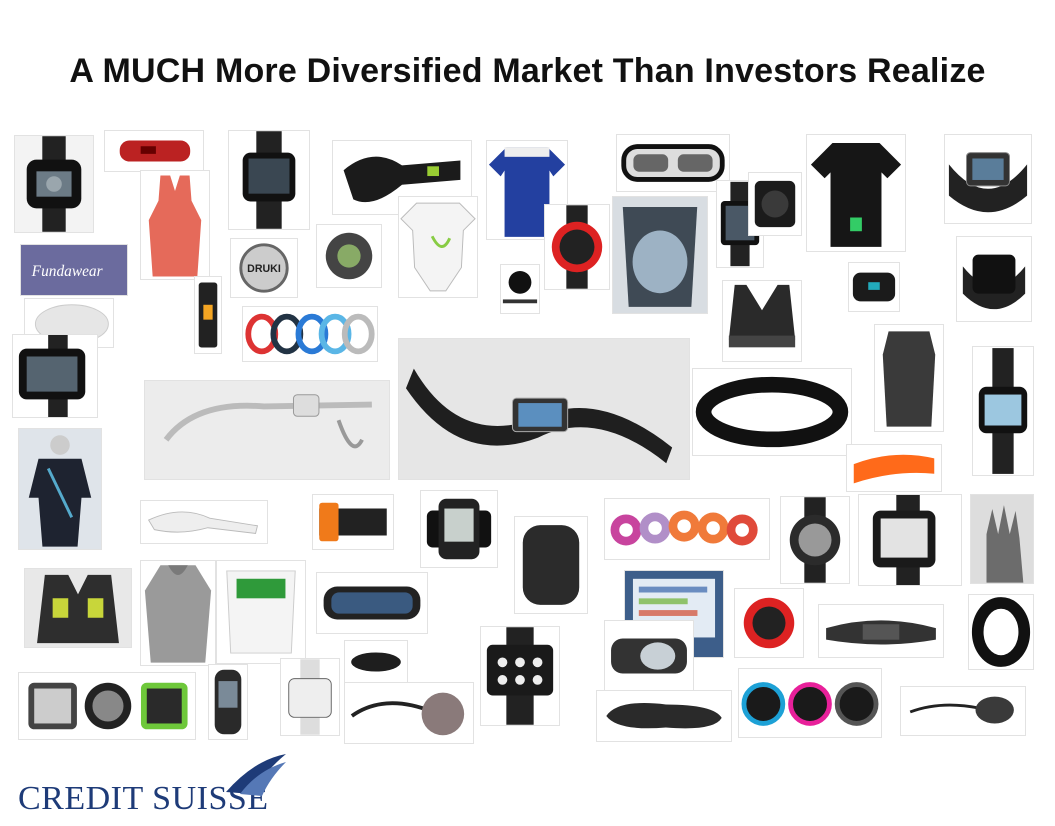 The image size is (1055, 826). Describe the element at coordinates (910, 540) in the screenshot. I see `garmin-watch-image` at that location.